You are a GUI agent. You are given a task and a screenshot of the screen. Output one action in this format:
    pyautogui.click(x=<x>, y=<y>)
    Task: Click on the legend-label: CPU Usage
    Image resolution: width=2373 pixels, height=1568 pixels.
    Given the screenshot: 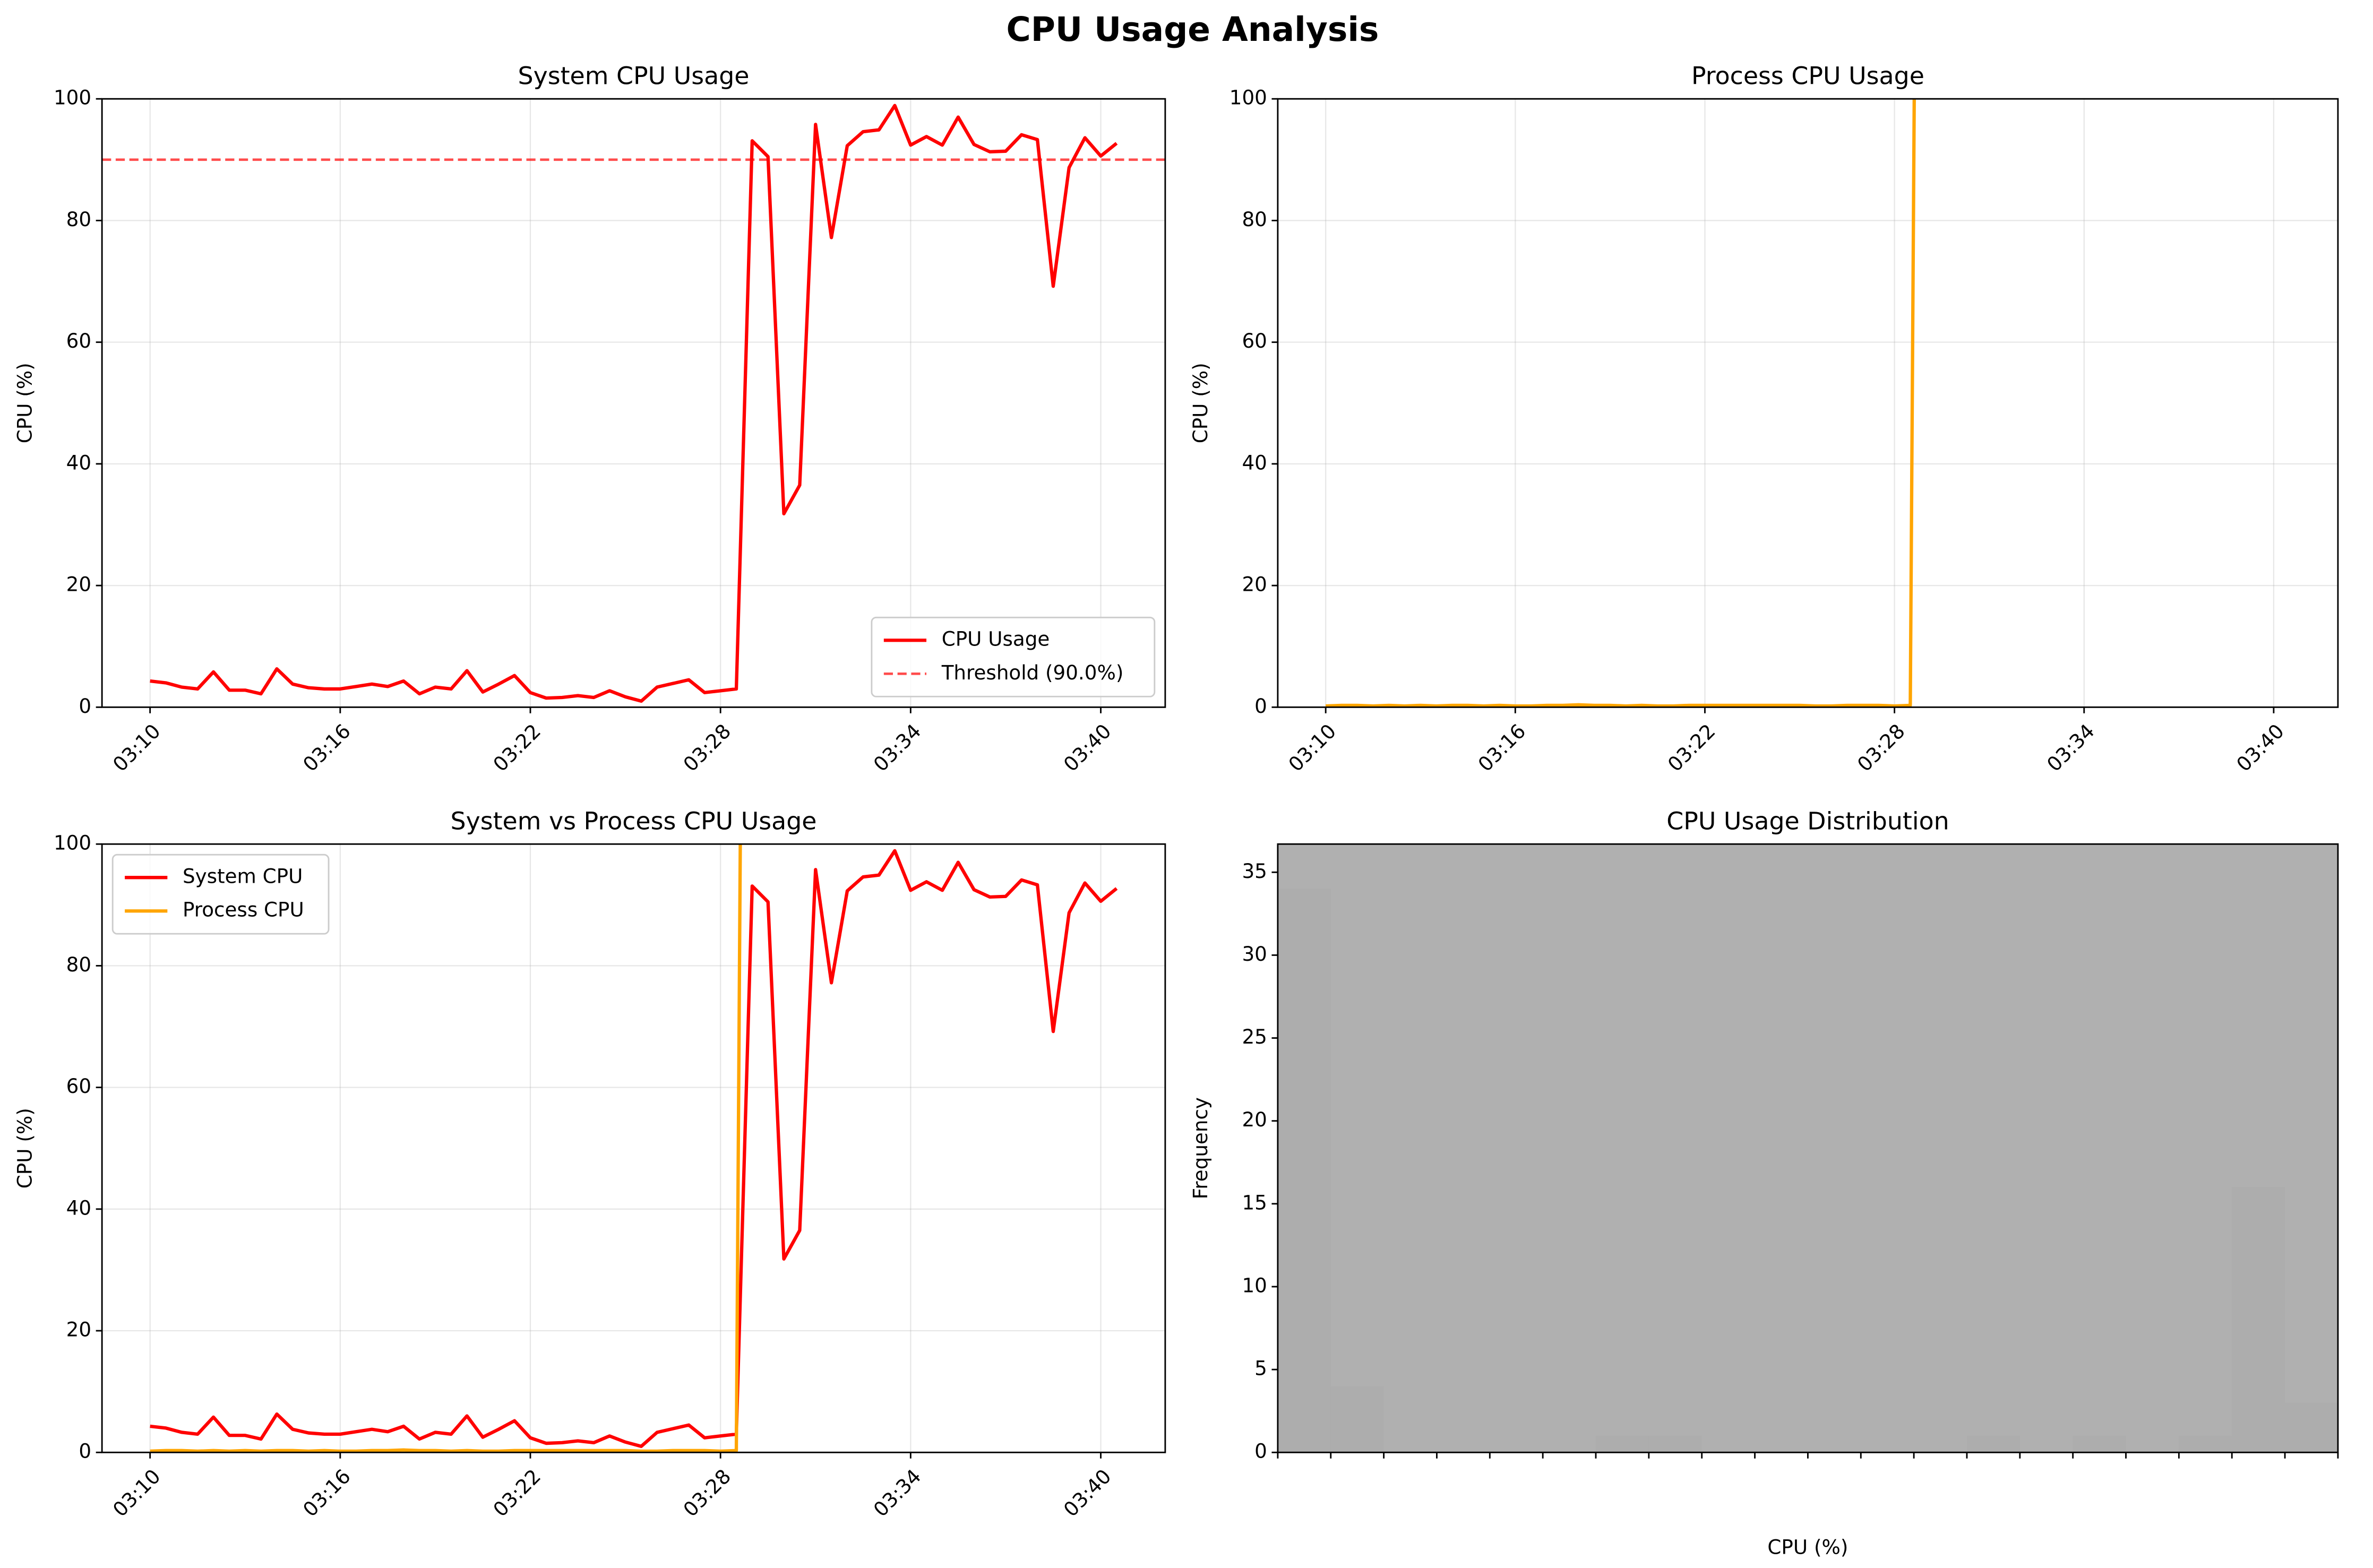 What is the action you would take?
    pyautogui.click(x=996, y=639)
    